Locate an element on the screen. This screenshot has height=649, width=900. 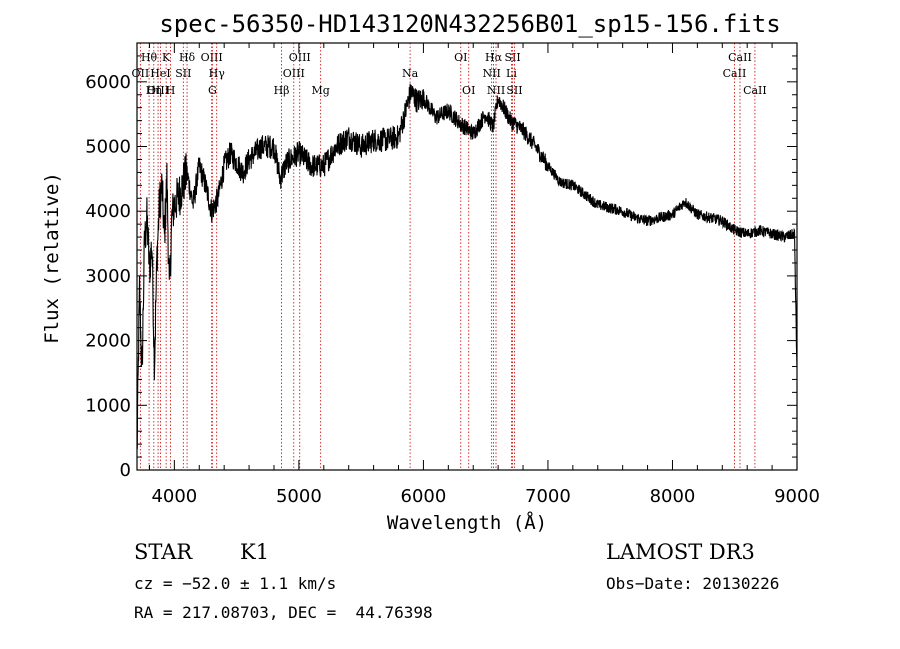
line-label-0: Hθ is located at coordinates (149, 57).